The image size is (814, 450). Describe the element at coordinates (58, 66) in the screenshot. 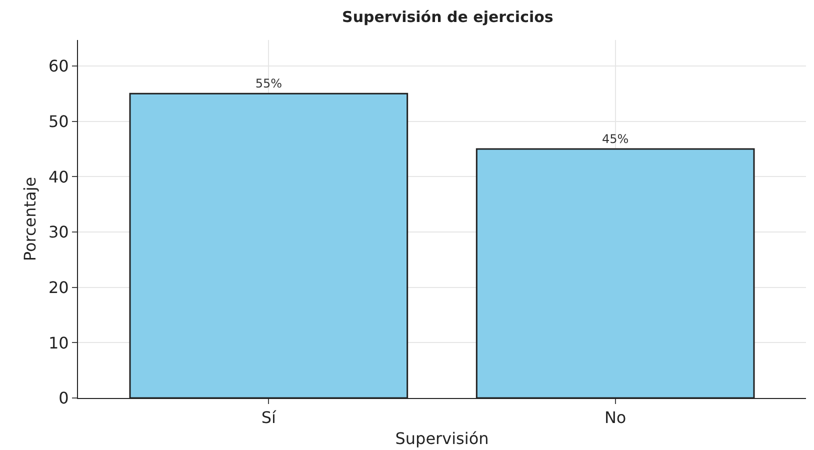

I see `y-tick-label: 60` at that location.